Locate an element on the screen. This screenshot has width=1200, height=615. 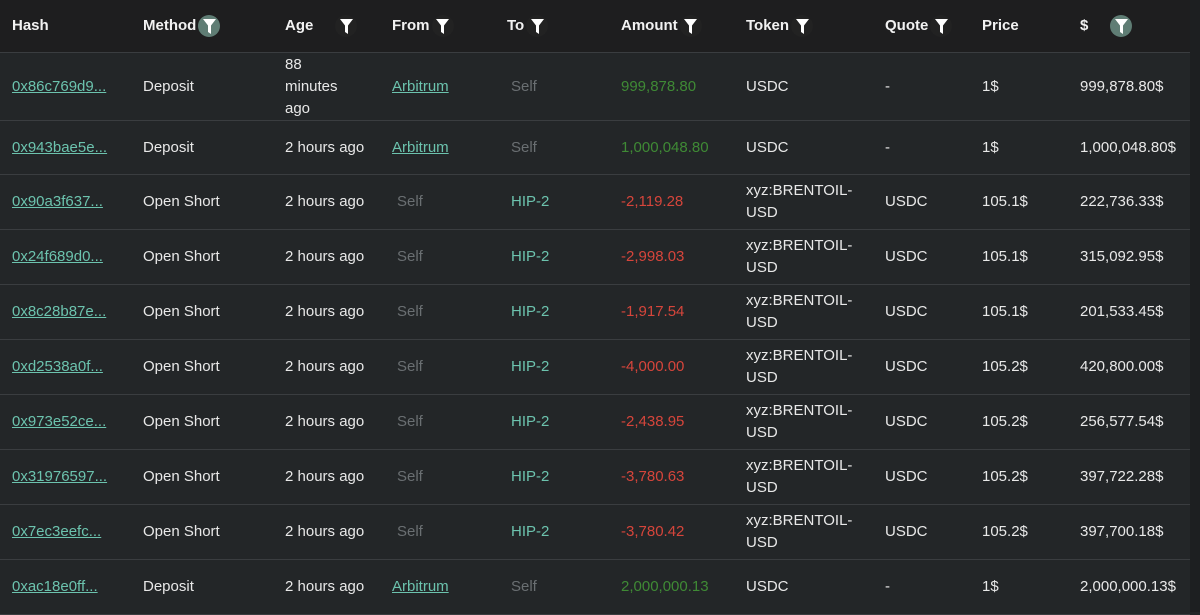
column-header-to: To is located at coordinates (528, 26).